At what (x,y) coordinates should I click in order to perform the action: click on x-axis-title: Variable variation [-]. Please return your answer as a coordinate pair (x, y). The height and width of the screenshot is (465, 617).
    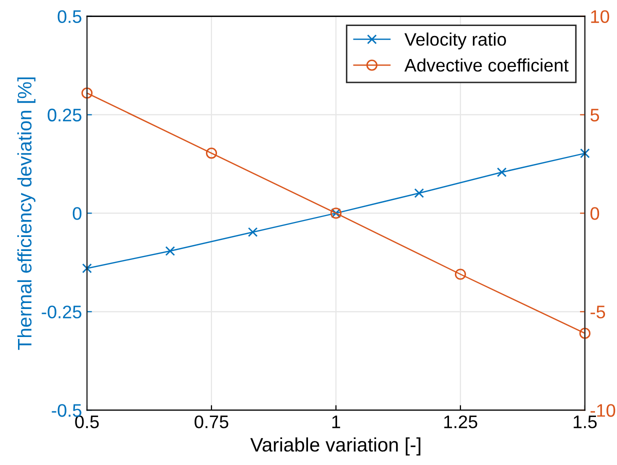
    Looking at the image, I should click on (335, 446).